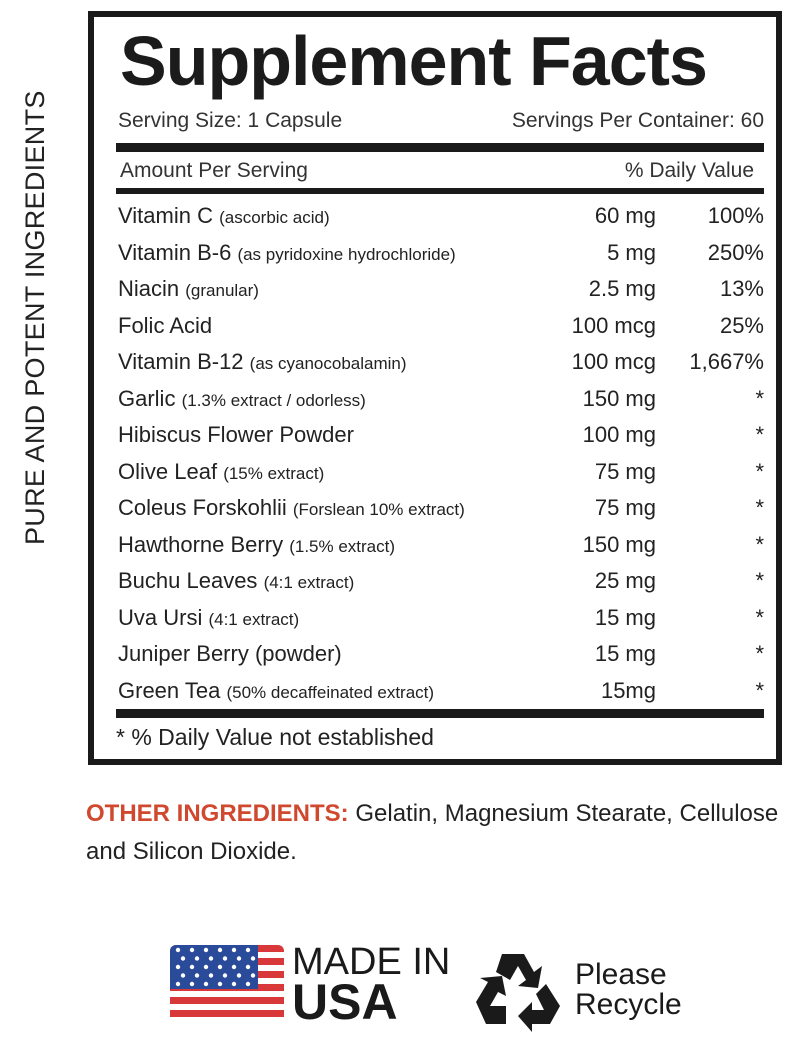 Image resolution: width=800 pixels, height=1057 pixels. I want to click on nutrient-daily-value: 250%, so click(735, 252).